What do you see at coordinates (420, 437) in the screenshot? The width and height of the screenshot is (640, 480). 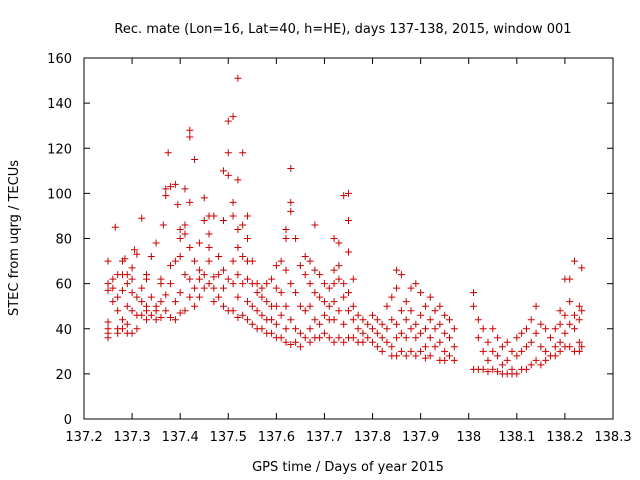 I see `x-tick-label: 137.9` at bounding box center [420, 437].